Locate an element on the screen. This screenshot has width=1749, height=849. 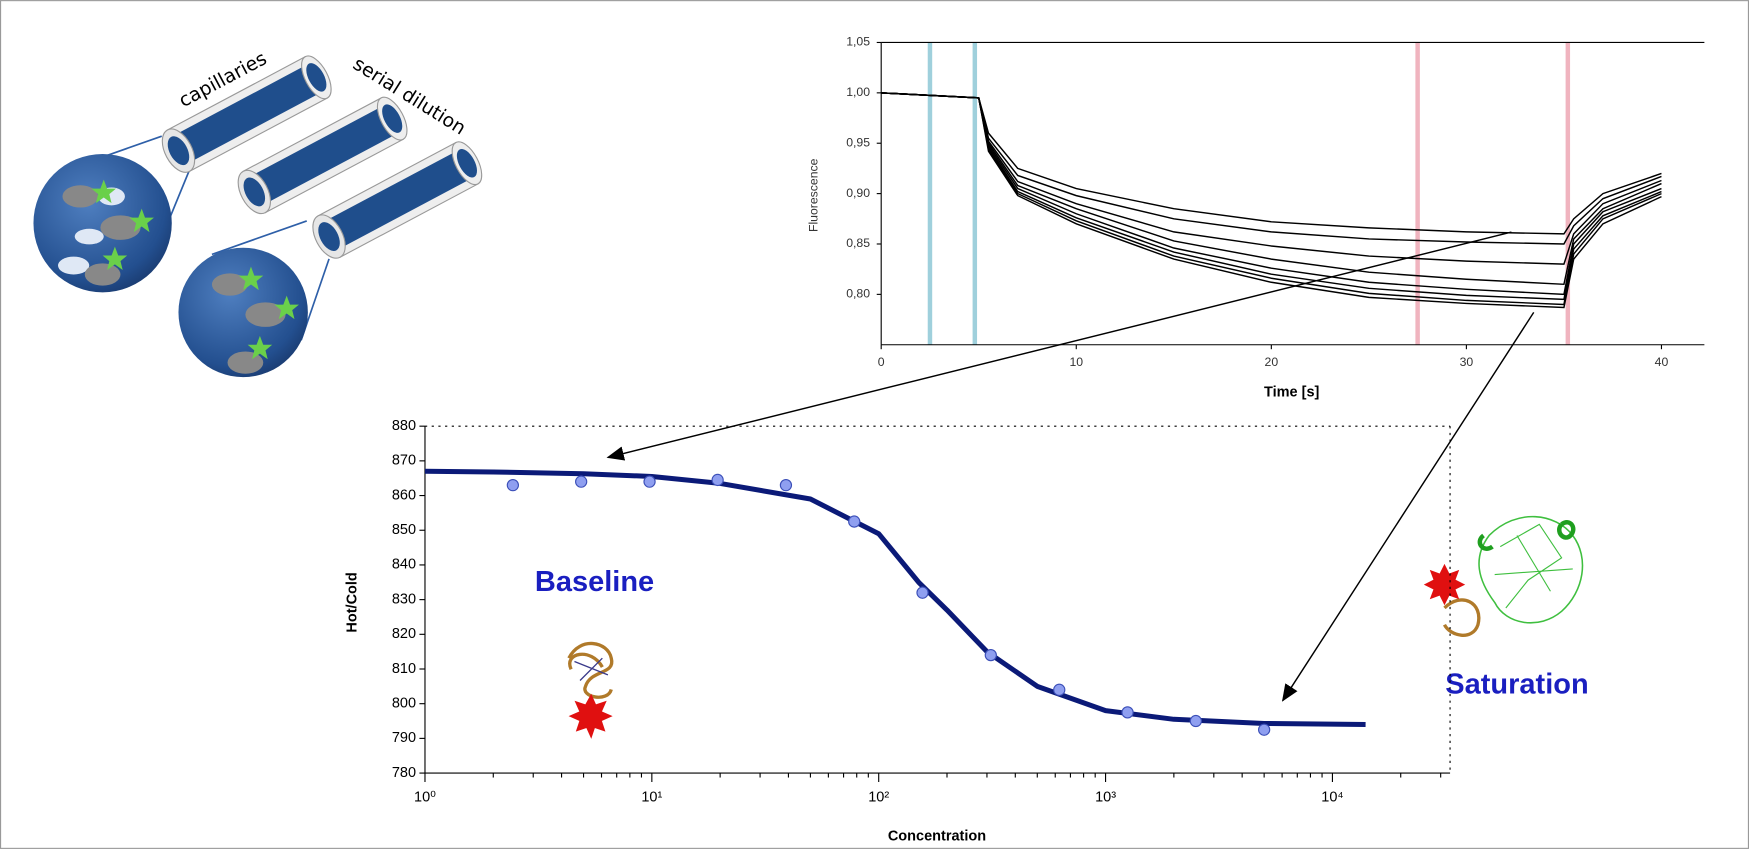
x-tick-label: 20 is located at coordinates (1272, 362).